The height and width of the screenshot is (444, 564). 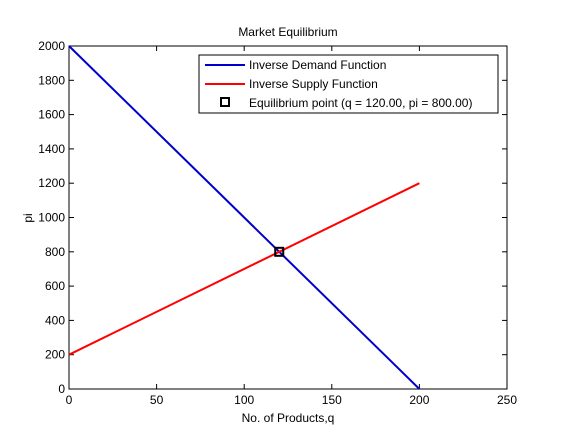 I want to click on legend-supply-label: Inverse Supply Function, so click(x=313, y=84).